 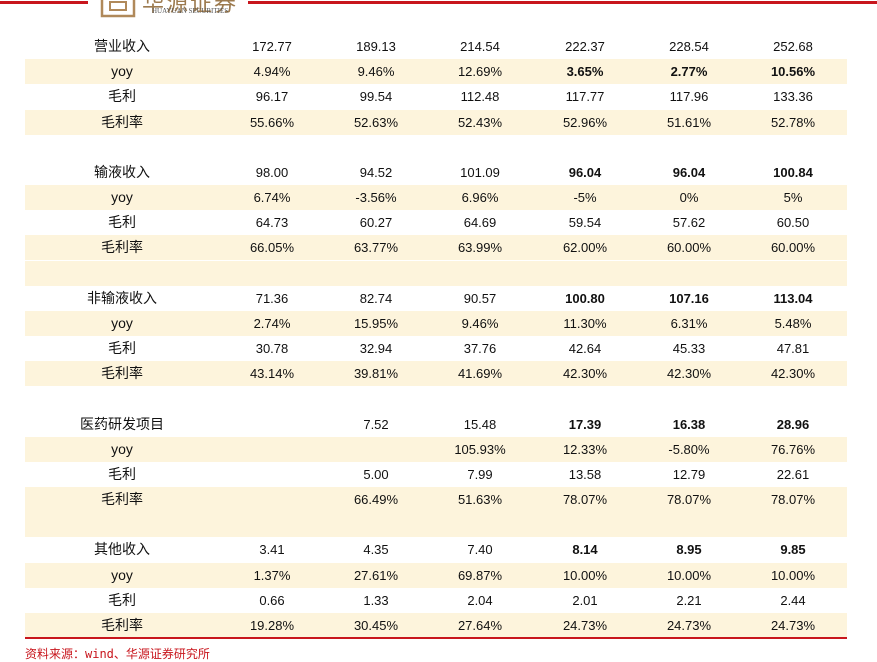 I want to click on table-cell: 16.38, so click(x=689, y=424).